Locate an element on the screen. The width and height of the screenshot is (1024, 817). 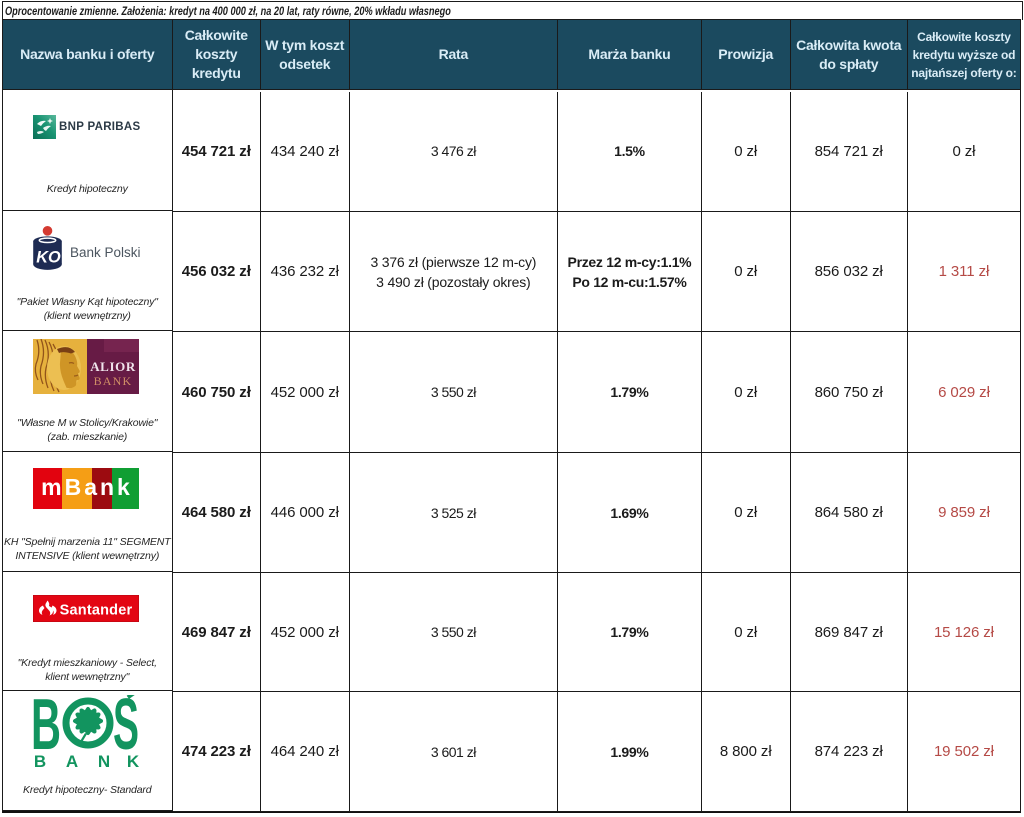
svg-text: ALIOR is located at coordinates (113, 366).